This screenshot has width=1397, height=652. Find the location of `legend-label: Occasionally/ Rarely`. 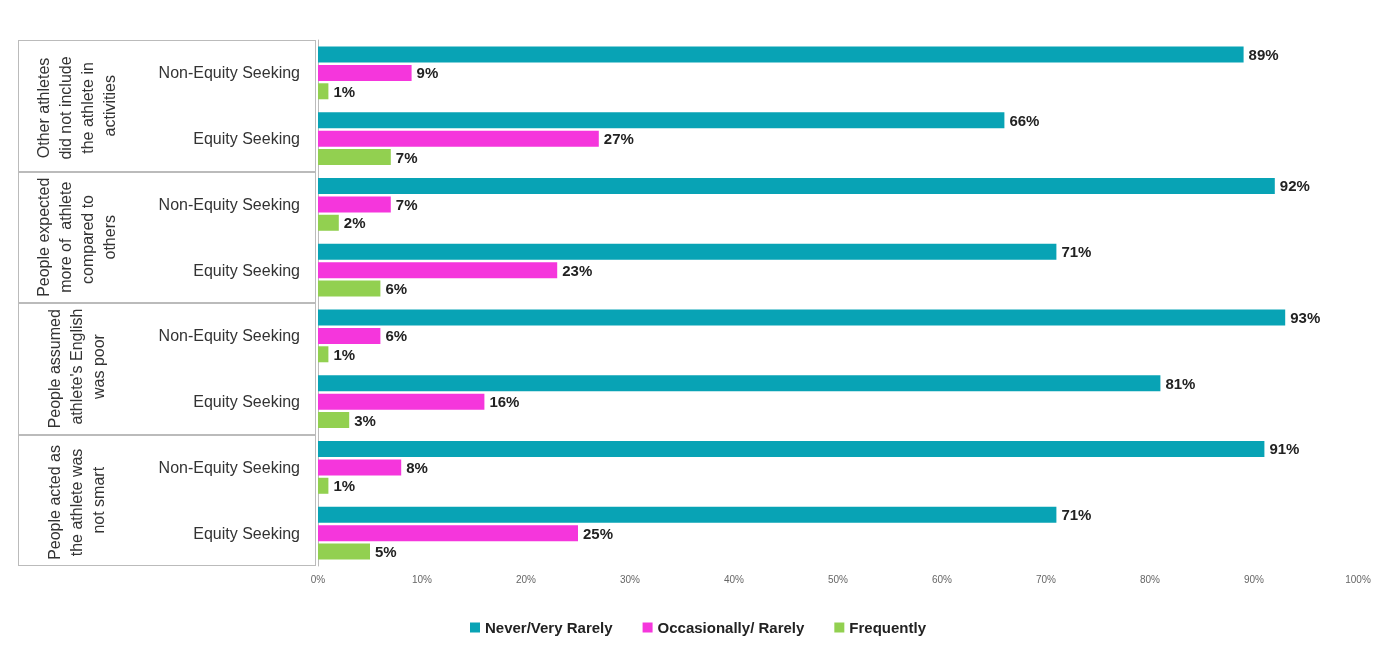

legend-label: Occasionally/ Rarely is located at coordinates (731, 627).